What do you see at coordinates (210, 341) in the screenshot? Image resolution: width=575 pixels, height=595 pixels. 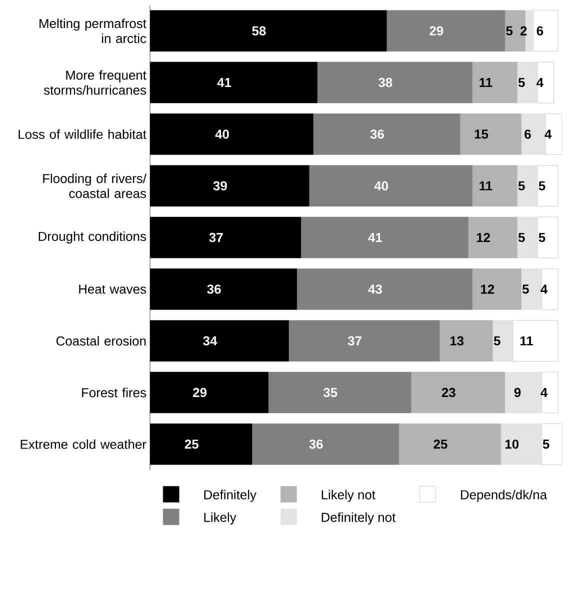 I see `data-label: 34` at bounding box center [210, 341].